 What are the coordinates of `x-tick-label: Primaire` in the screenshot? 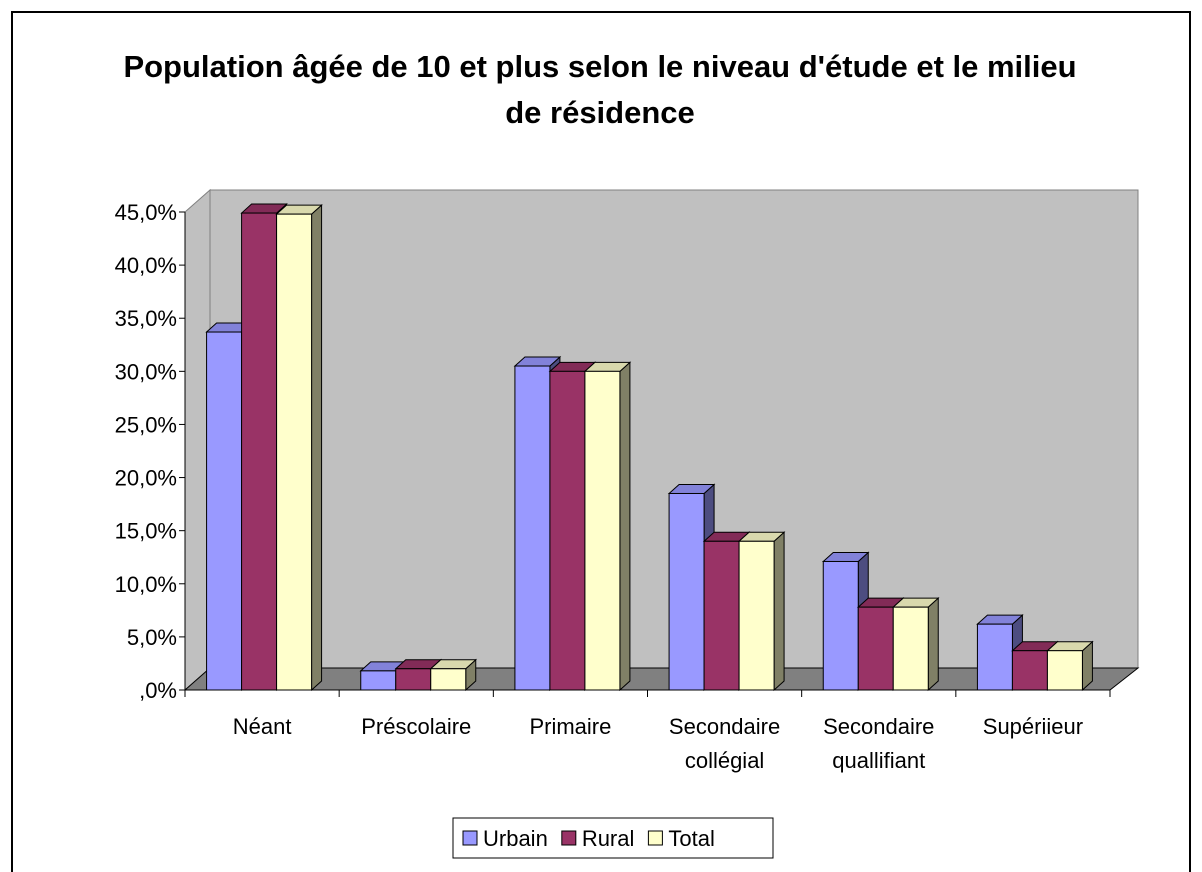 It's located at (570, 726).